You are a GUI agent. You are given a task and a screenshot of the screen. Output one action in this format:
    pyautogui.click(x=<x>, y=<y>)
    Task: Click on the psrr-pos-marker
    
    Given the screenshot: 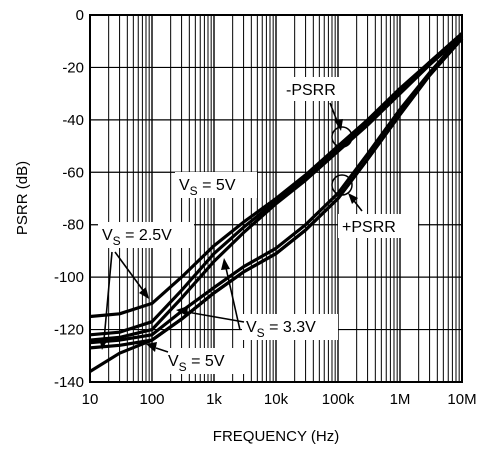 What is the action you would take?
    pyautogui.click(x=342, y=185)
    